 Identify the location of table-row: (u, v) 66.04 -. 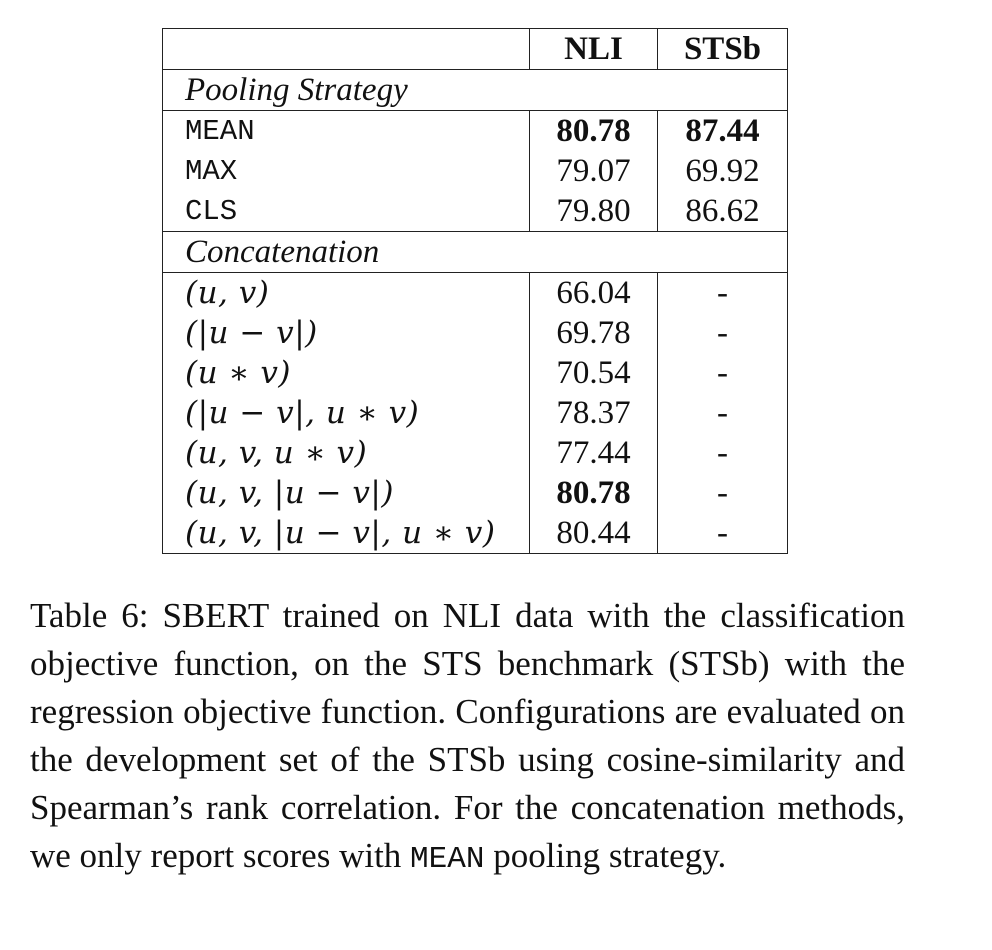
(475, 292).